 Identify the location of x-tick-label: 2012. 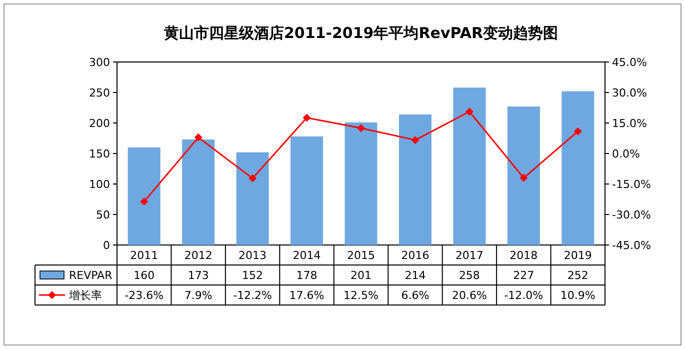
(198, 255).